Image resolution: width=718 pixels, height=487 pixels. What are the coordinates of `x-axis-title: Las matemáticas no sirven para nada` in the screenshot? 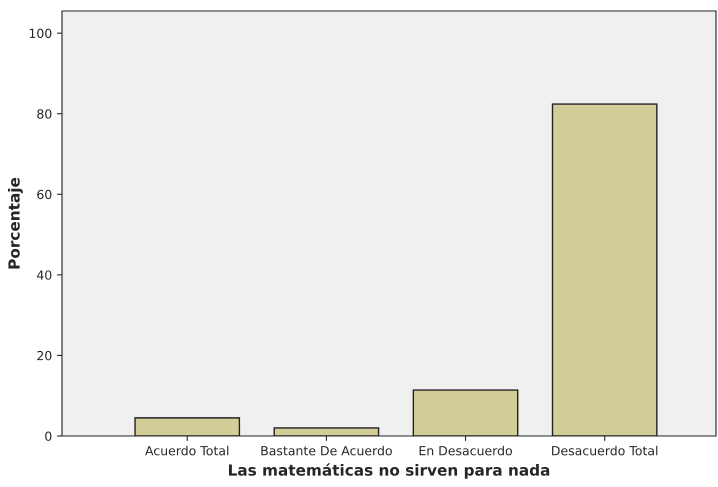 It's located at (389, 471).